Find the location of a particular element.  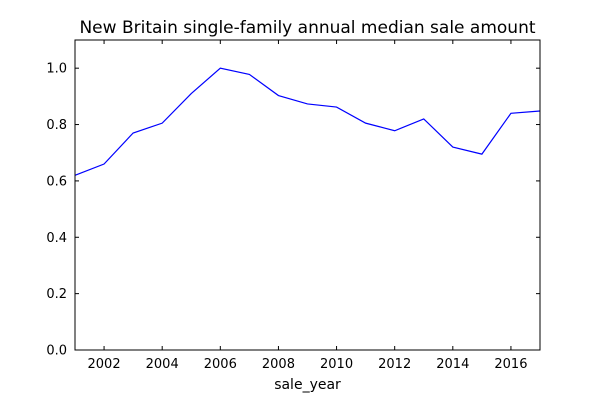

x-tick-label: 2006 is located at coordinates (220, 364).